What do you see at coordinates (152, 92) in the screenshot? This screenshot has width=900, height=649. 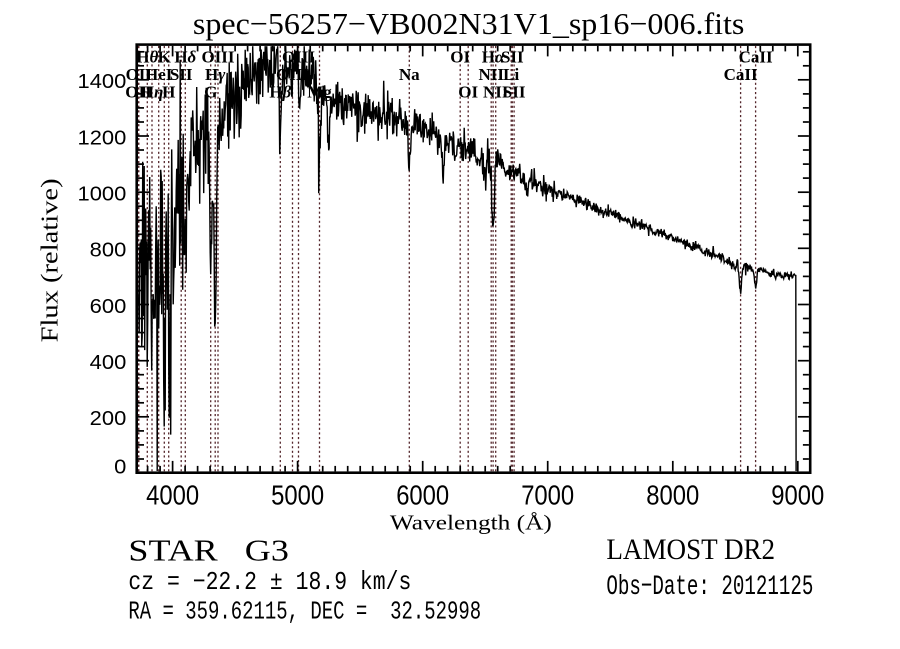 I see `svg-text: Hη` at bounding box center [152, 92].